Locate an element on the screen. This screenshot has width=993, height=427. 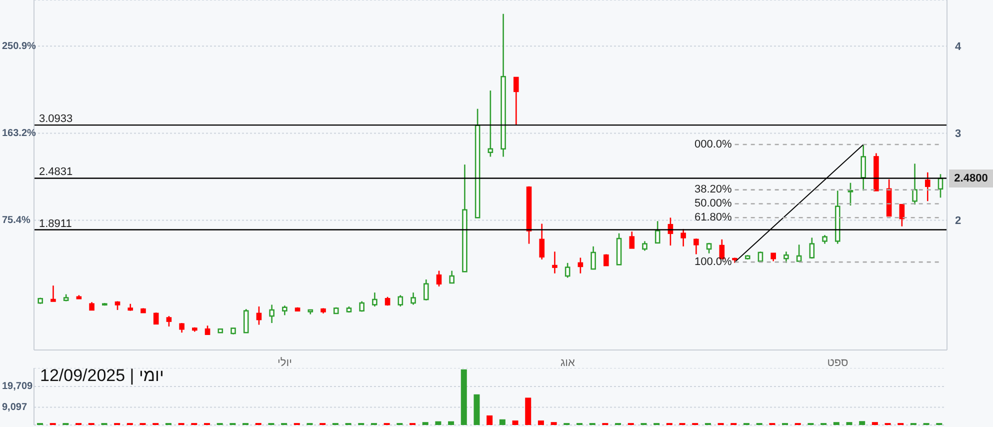
y2-tick-label: 250.9% is located at coordinates (19, 46).